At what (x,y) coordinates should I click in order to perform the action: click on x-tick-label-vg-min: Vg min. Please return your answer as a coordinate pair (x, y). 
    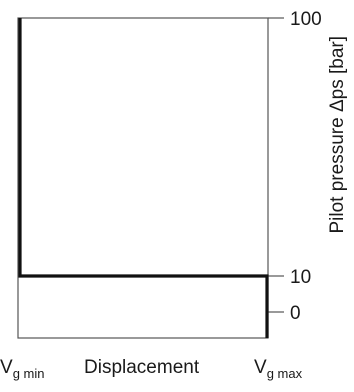
    Looking at the image, I should click on (22, 369).